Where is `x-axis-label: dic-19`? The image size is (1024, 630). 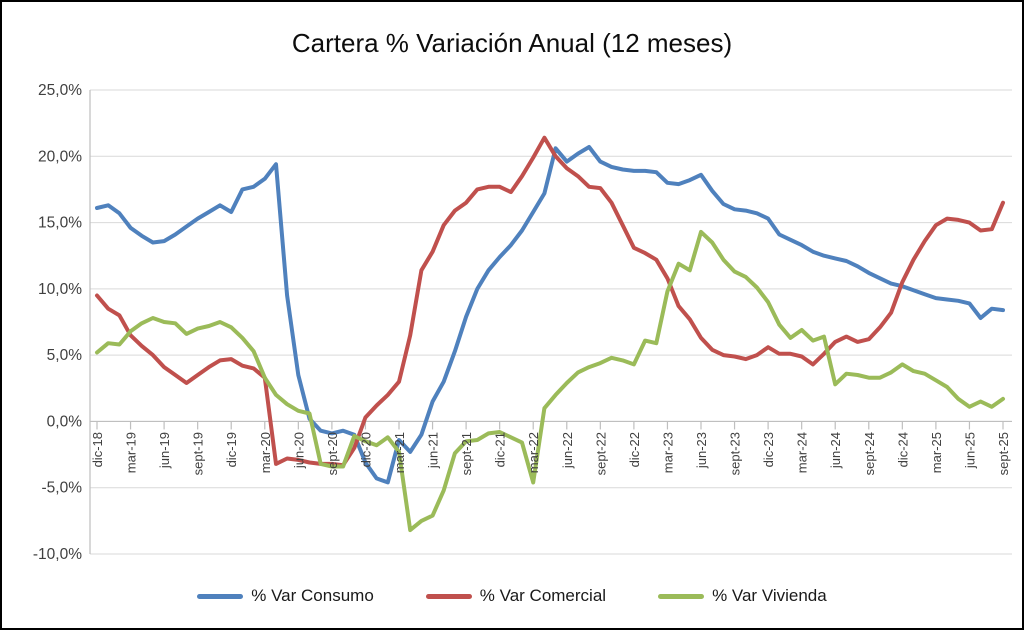 x-axis-label: dic-19 is located at coordinates (231, 449).